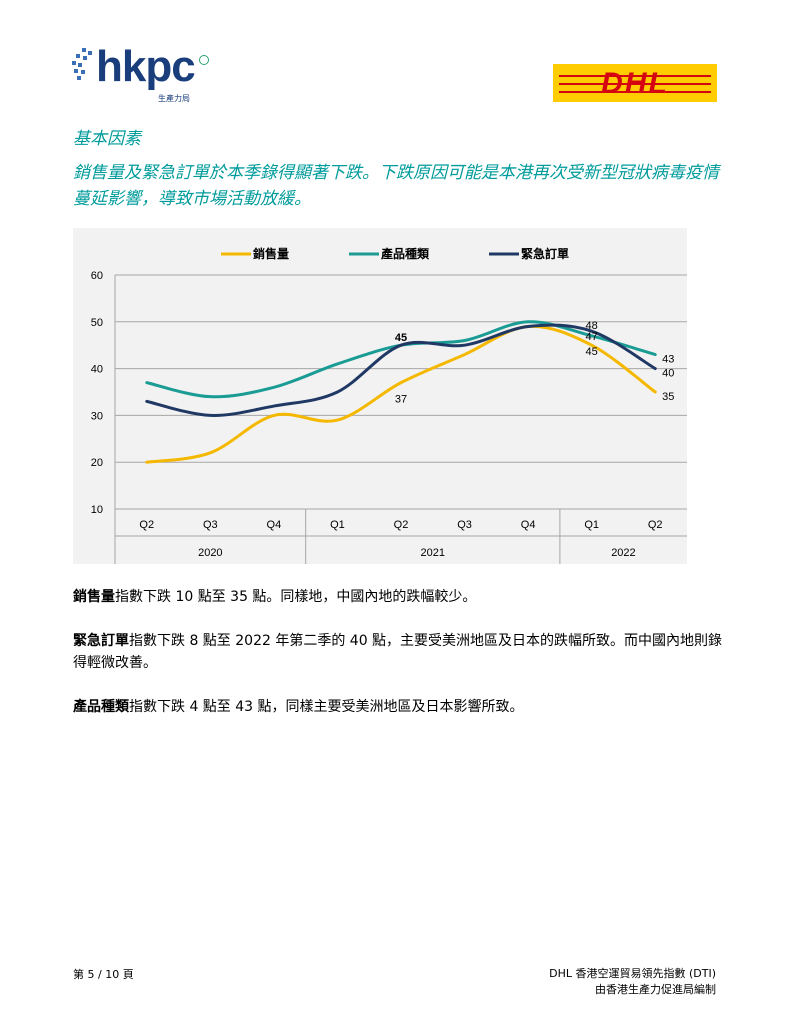  I want to click on y-tick-label: 10, so click(97, 510).